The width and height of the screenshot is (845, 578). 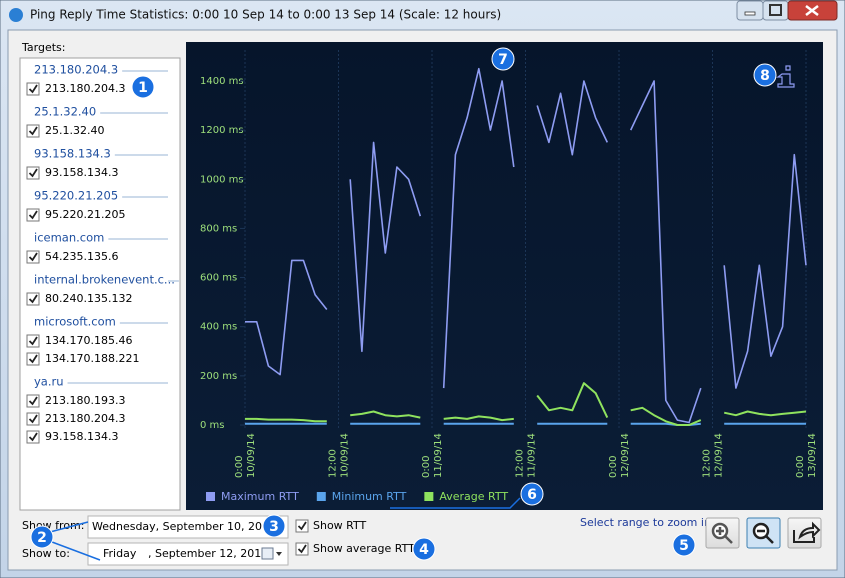 What do you see at coordinates (645, 522) in the screenshot?
I see `zoom-hint: Select range to zoom in` at bounding box center [645, 522].